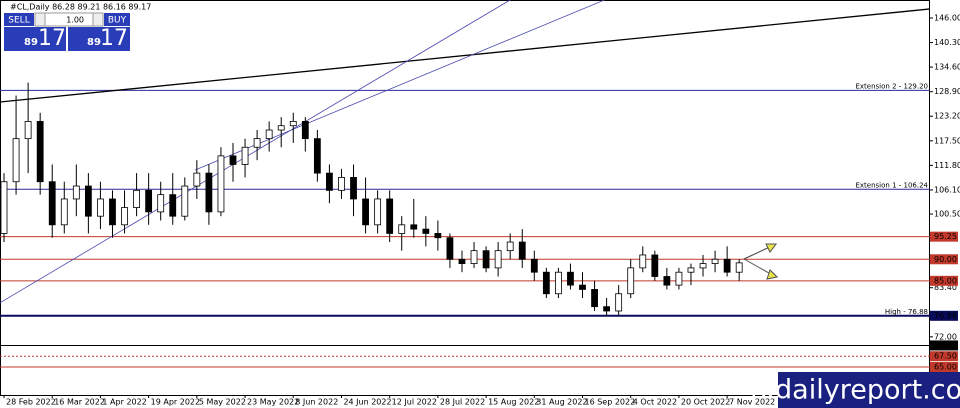  What do you see at coordinates (947, 189) in the screenshot?
I see `y-tick-label: 106.10` at bounding box center [947, 189].